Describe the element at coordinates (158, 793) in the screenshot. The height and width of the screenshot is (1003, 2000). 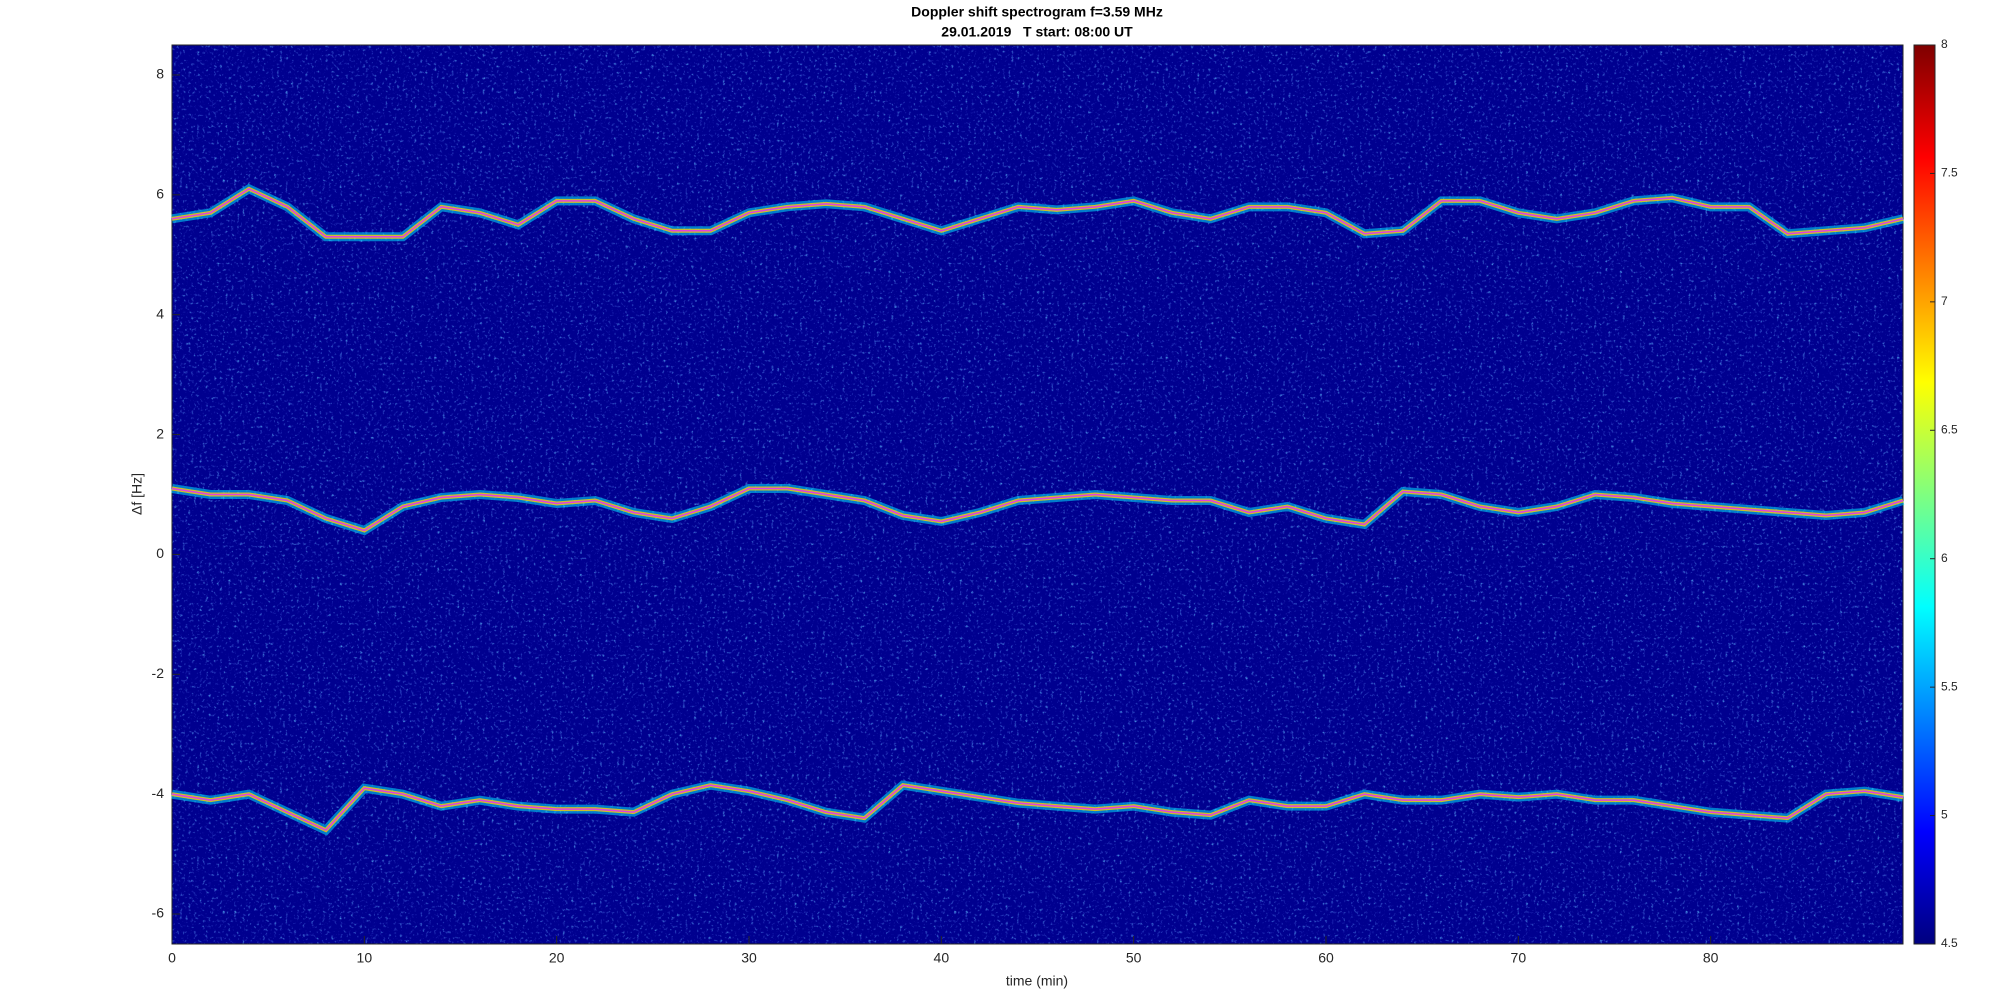
I see `y-tick-label: -4` at that location.